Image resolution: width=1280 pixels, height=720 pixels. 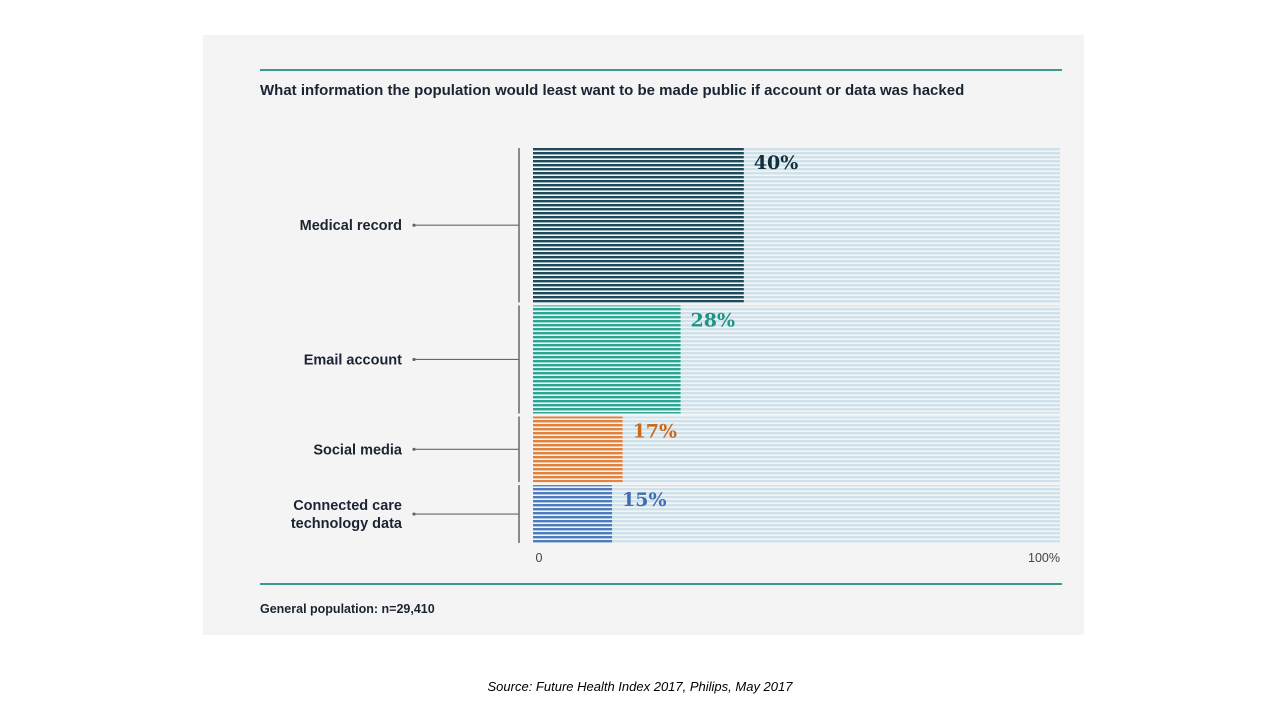 What do you see at coordinates (539, 558) in the screenshot?
I see `x-tick-min: 0` at bounding box center [539, 558].